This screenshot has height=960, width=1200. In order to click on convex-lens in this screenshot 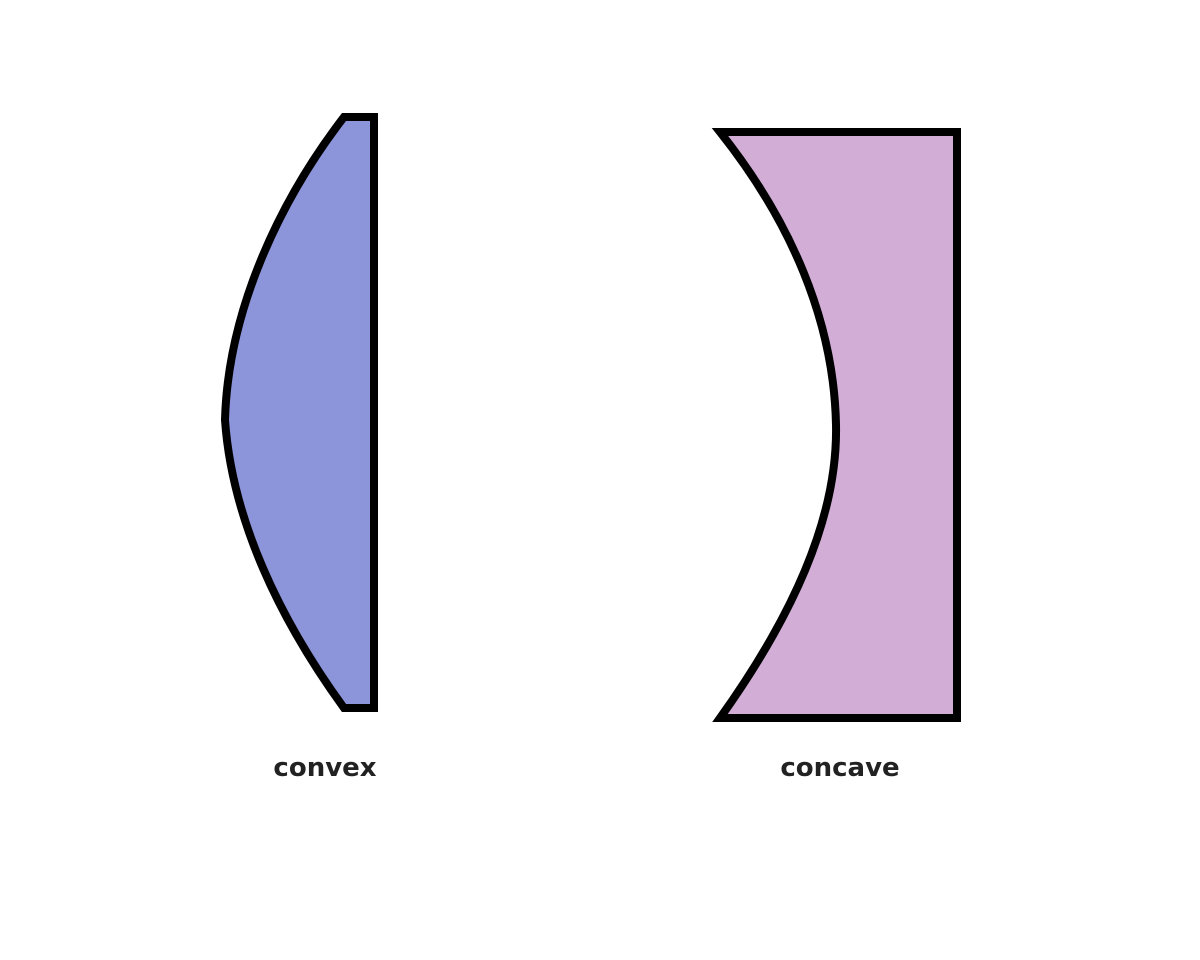, I will do `click(299, 412)`.